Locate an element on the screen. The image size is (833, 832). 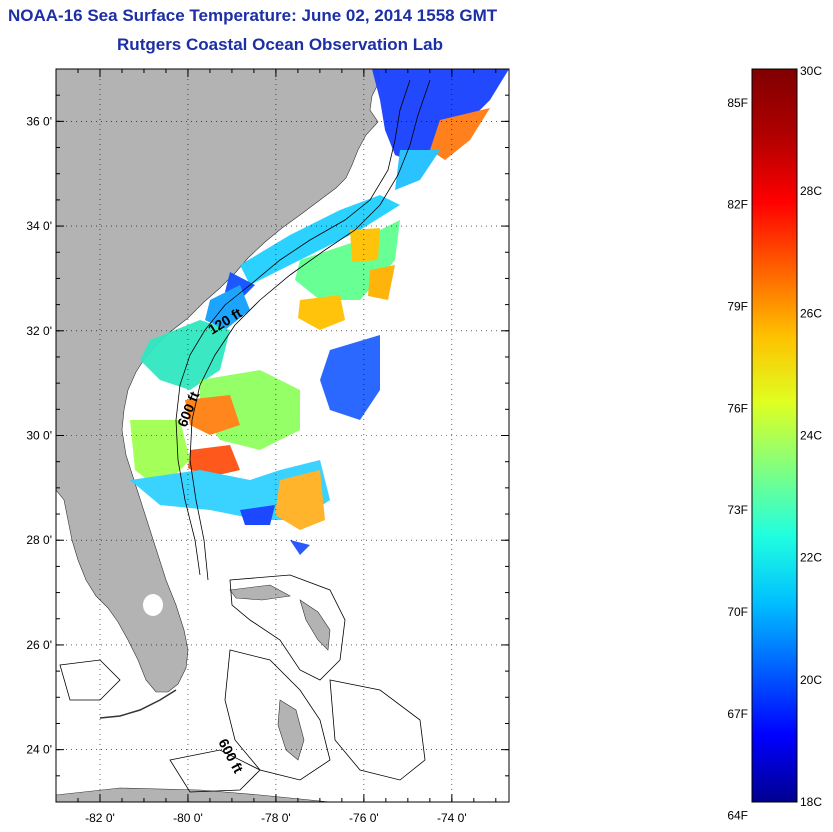
colorbar-celsius-label: 30C is located at coordinates (811, 71).